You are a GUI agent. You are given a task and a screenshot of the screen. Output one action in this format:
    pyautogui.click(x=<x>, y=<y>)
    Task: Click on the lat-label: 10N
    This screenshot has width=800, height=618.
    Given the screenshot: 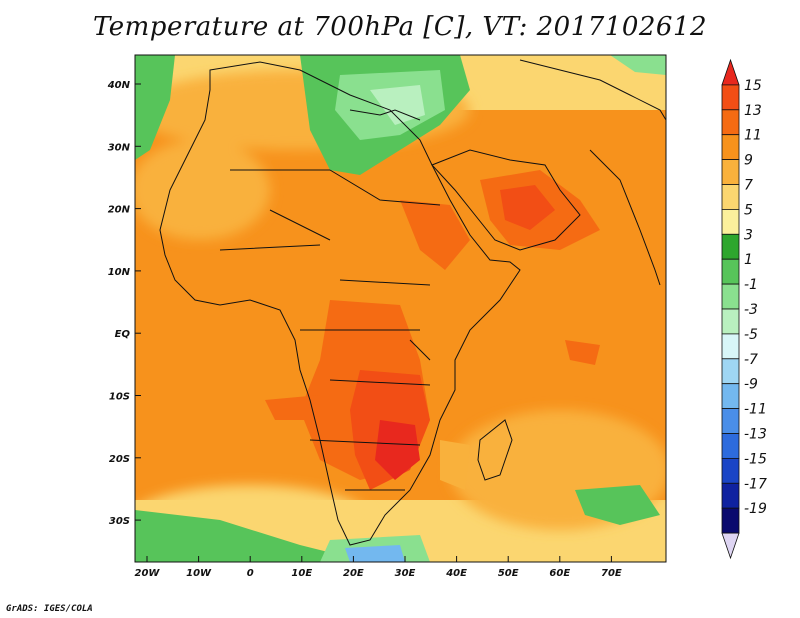 What is the action you would take?
    pyautogui.click(x=119, y=272)
    